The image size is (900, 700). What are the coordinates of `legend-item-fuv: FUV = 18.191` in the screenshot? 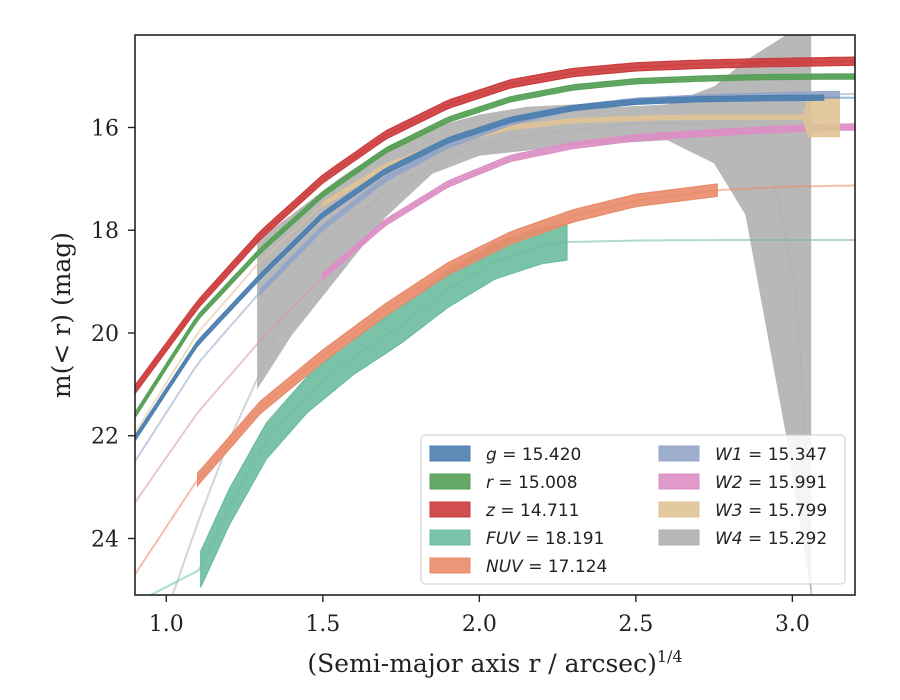 It's located at (516, 539).